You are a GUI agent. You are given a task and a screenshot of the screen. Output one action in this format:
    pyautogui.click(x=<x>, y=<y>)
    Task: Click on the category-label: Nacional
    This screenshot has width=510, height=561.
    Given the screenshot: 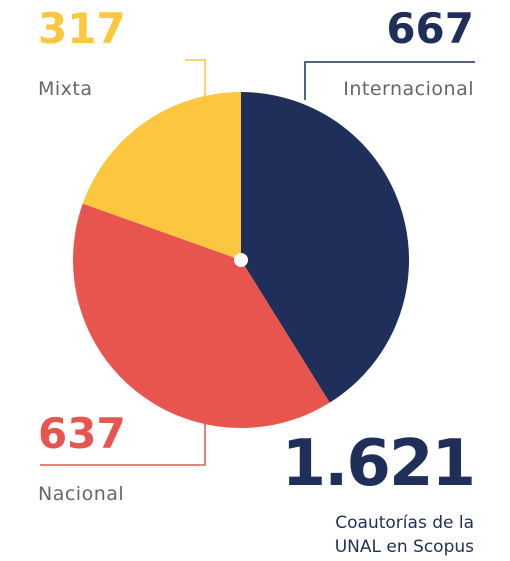 What is the action you would take?
    pyautogui.click(x=81, y=494)
    